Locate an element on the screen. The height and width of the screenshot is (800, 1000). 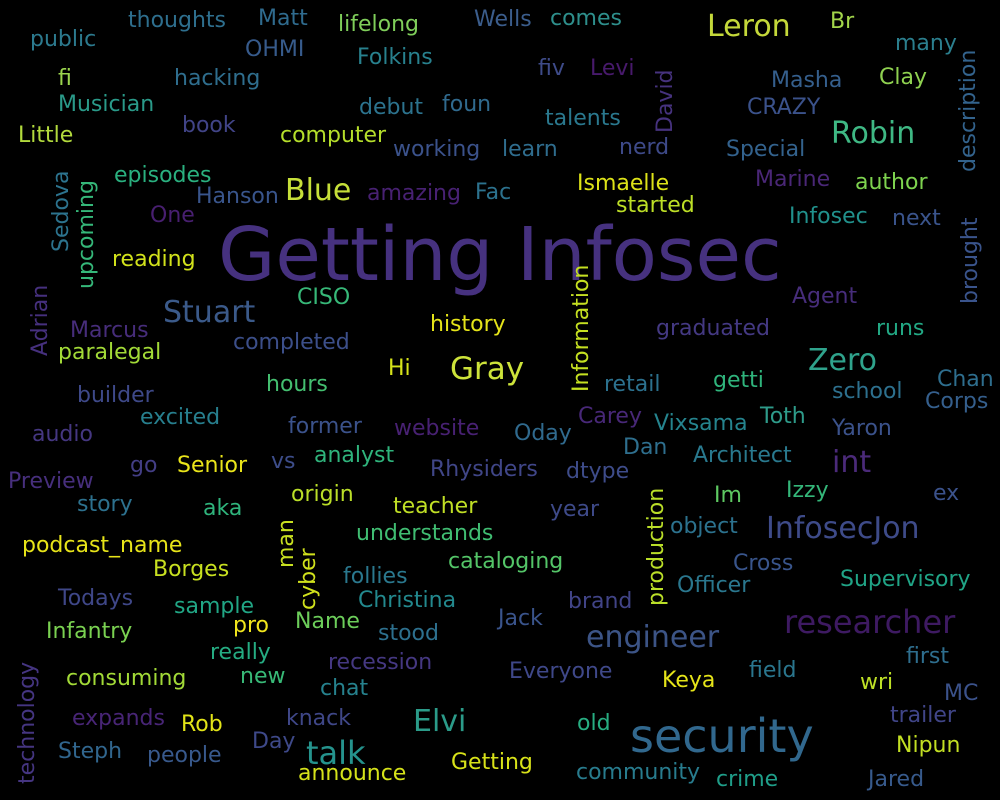
word-technology: technology is located at coordinates (27, 722).